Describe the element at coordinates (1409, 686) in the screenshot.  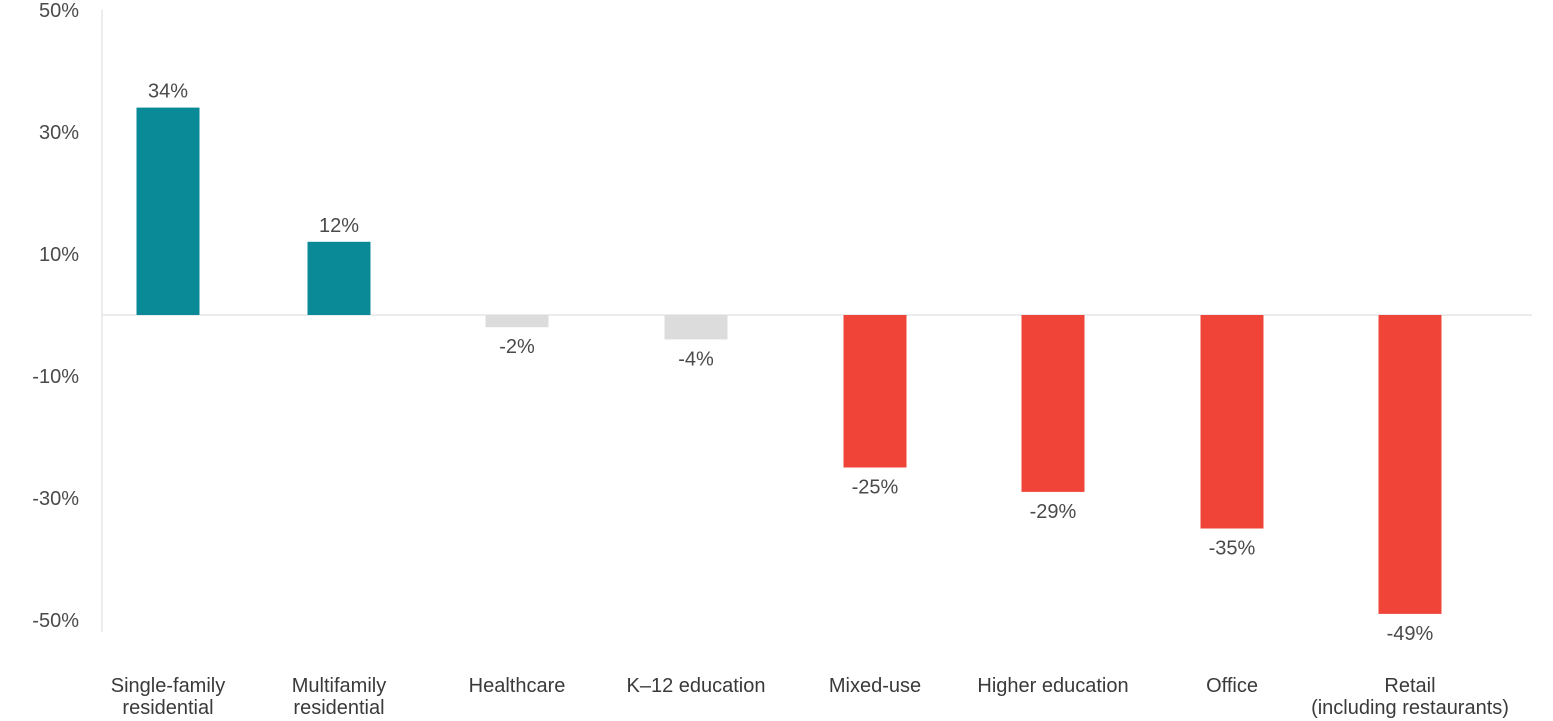
I see `category-label: Retail` at that location.